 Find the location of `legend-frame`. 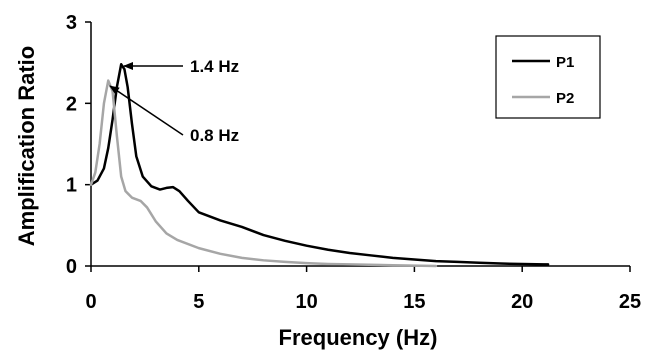

legend-frame is located at coordinates (548, 77).